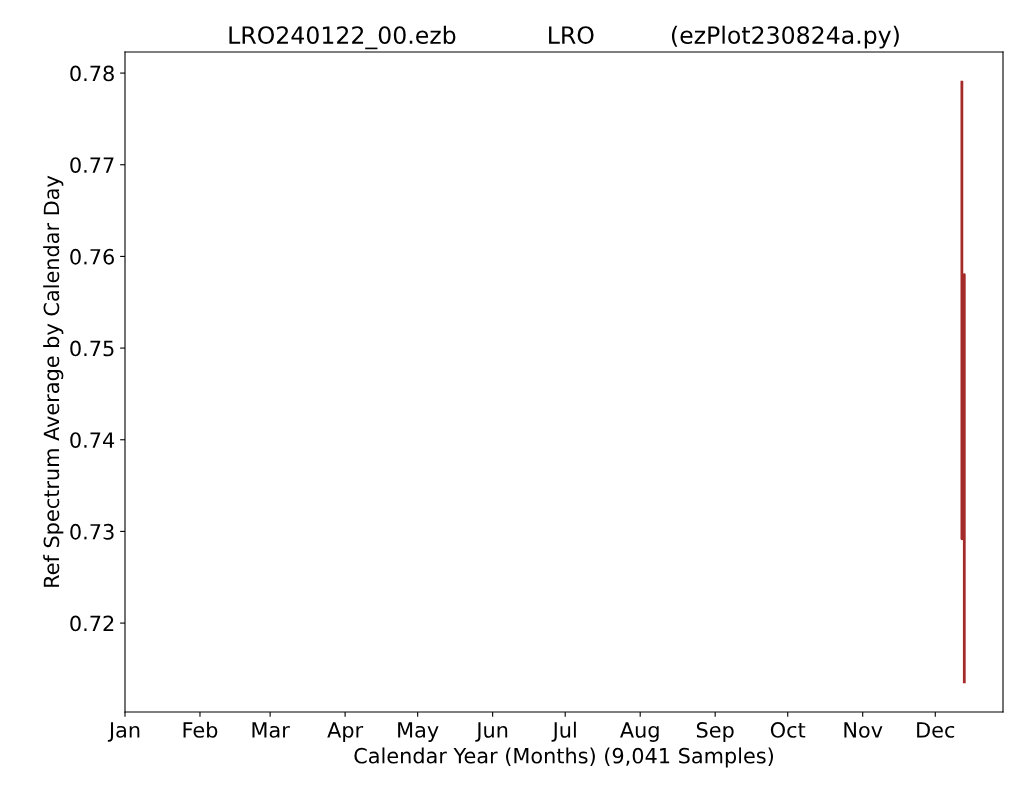 This screenshot has height=807, width=1024. I want to click on y-tick-label: 0.78, so click(92, 73).